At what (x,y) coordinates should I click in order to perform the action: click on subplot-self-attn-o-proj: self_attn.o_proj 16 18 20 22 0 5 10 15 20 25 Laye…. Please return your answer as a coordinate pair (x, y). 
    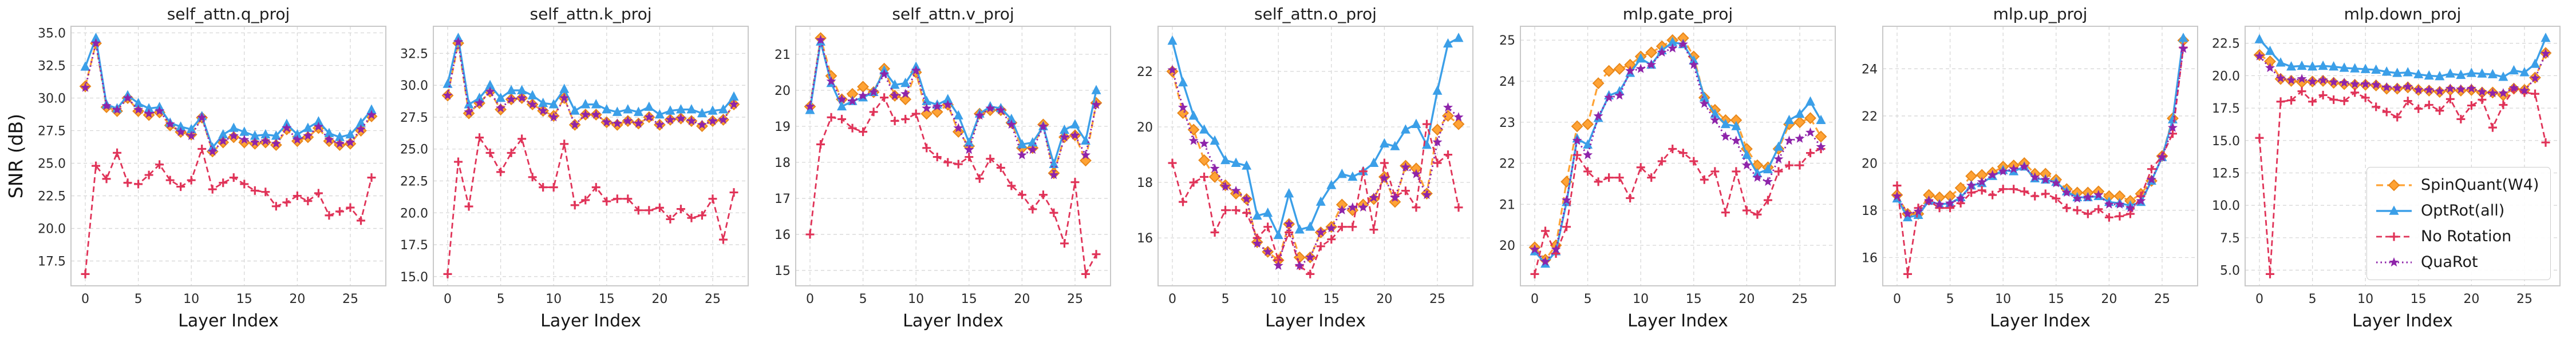
    Looking at the image, I should click on (1296, 171).